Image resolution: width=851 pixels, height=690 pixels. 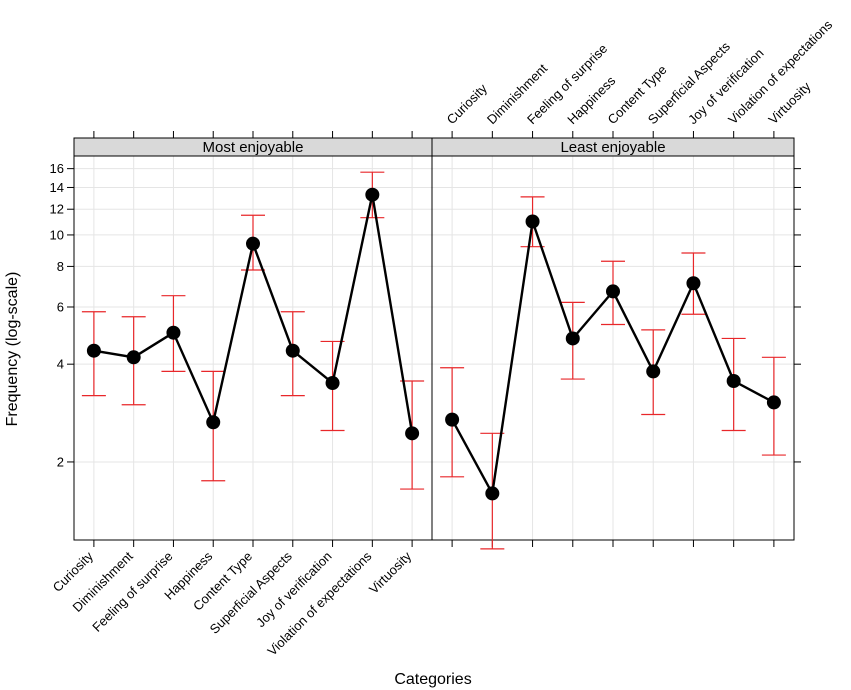 I want to click on y-tick-label: 10, so click(x=57, y=234).